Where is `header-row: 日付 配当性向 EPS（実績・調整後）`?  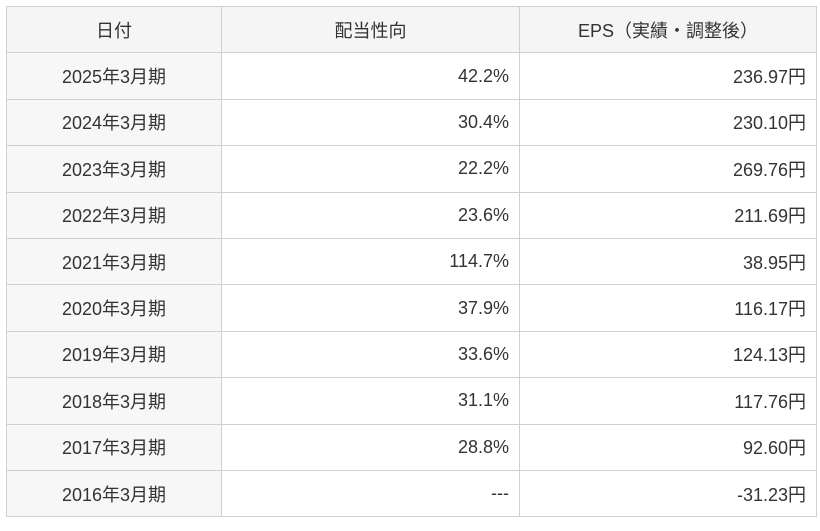
header-row: 日付 配当性向 EPS（実績・調整後） is located at coordinates (411, 29).